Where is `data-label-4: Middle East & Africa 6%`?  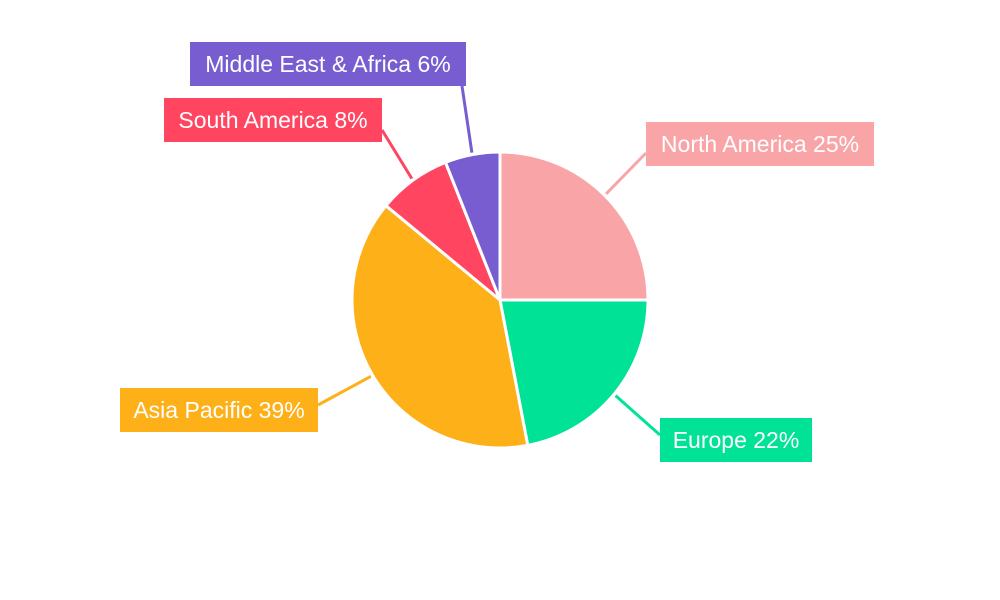
data-label-4: Middle East & Africa 6% is located at coordinates (327, 64).